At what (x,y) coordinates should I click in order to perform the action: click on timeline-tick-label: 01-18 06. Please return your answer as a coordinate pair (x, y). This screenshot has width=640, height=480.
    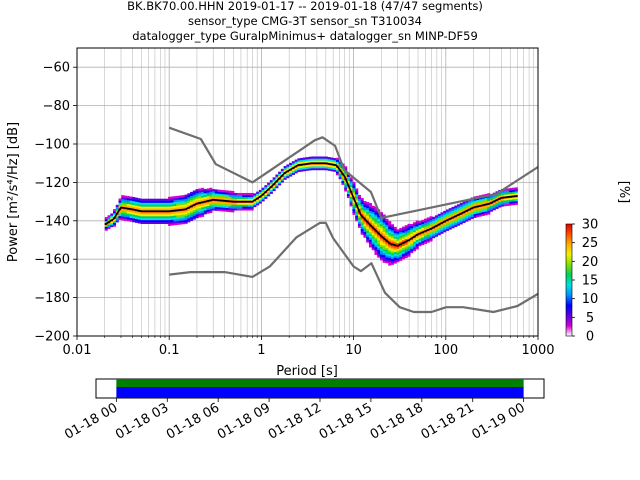
    Looking at the image, I should click on (193, 421).